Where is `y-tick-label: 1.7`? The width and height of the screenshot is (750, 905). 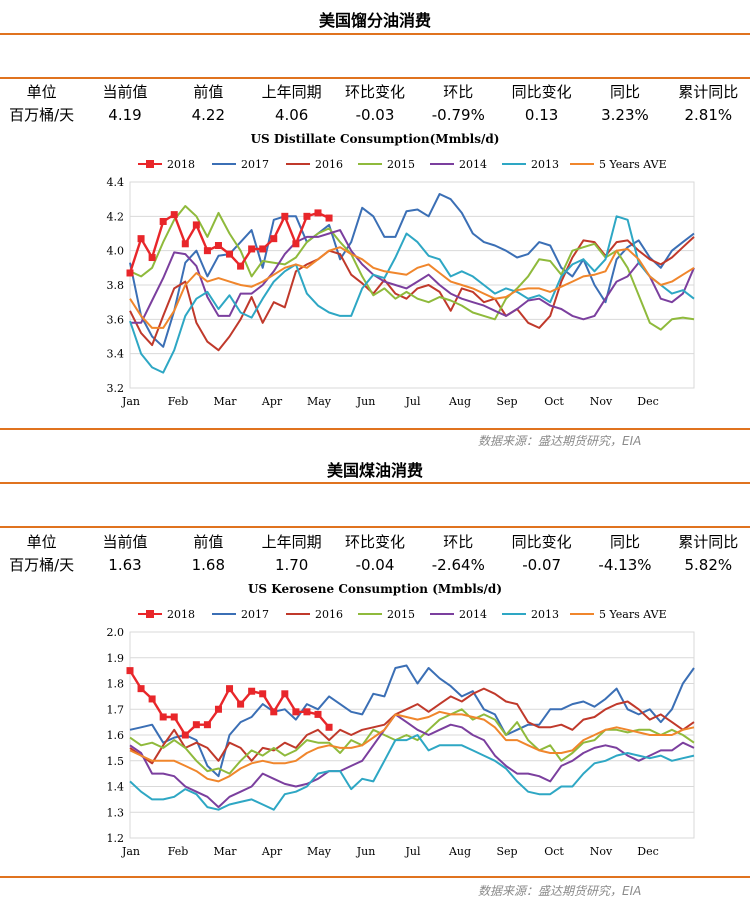 y-tick-label: 1.7 is located at coordinates (116, 709).